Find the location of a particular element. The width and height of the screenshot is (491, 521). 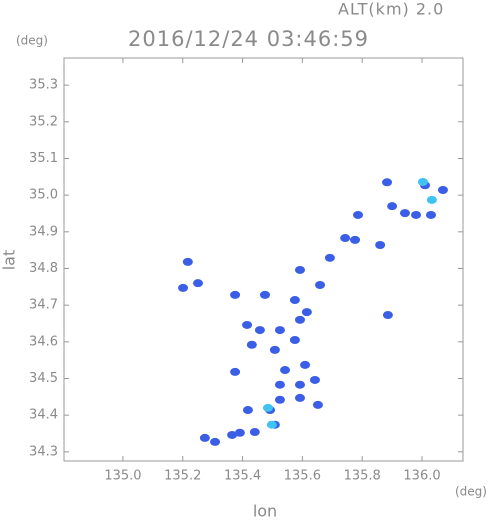

y-unit: (deg) is located at coordinates (32, 41).